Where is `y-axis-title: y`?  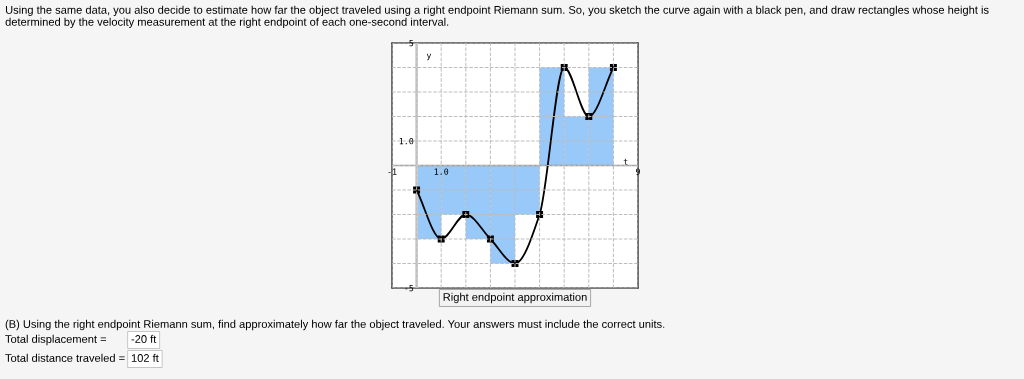
y-axis-title: y is located at coordinates (429, 57).